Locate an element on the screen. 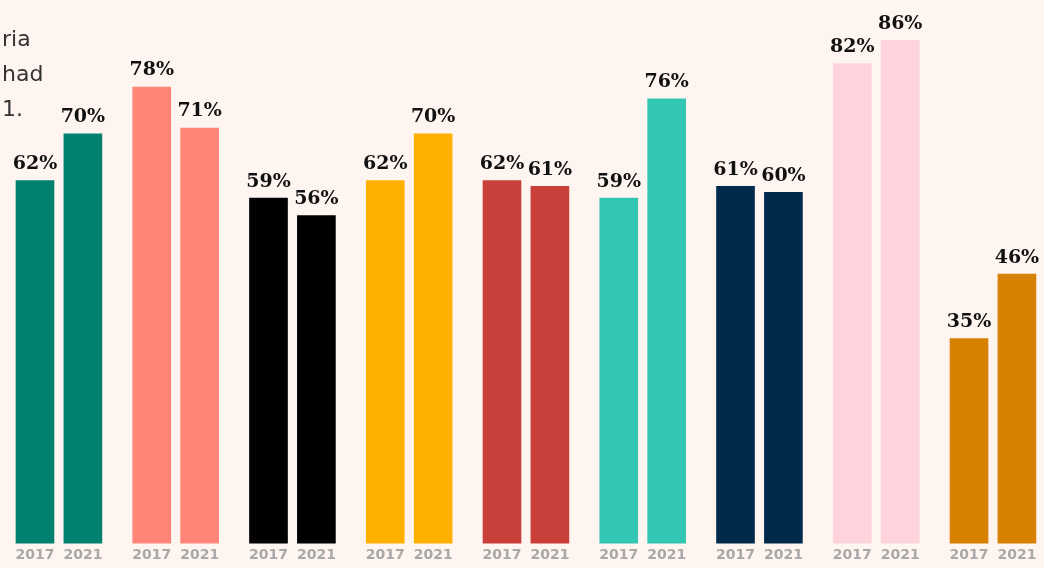 Image resolution: width=1044 pixels, height=568 pixels. annotation: 1. is located at coordinates (12, 108).